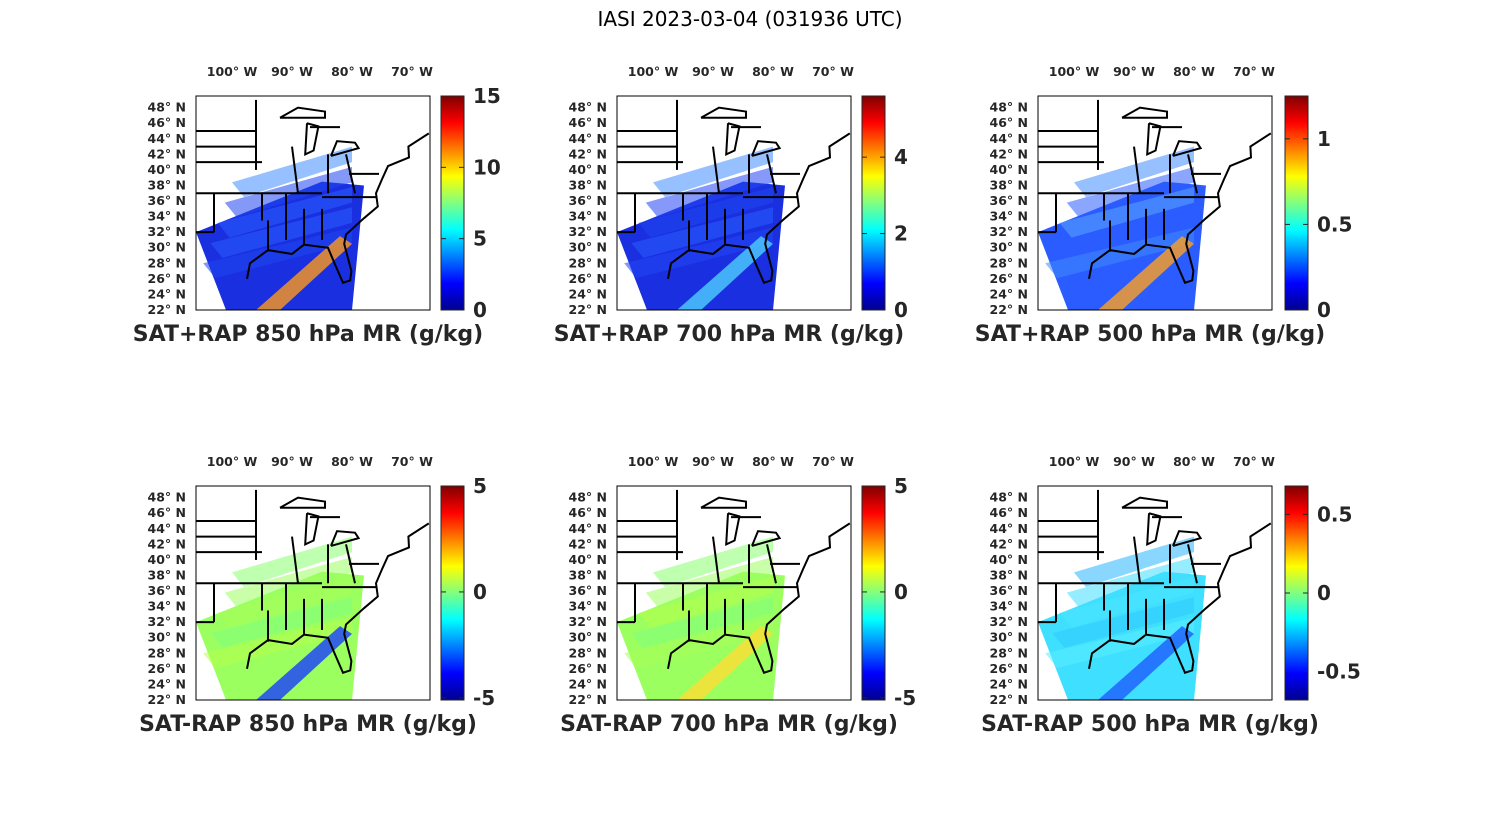 The height and width of the screenshot is (825, 1500). I want to click on colorbar-tick-label: -5, so click(484, 698).